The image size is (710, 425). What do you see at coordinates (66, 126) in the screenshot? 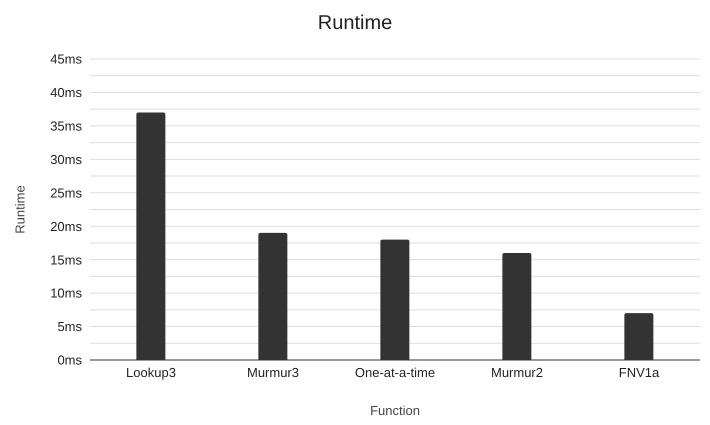
I see `y-tick-label: 35ms` at bounding box center [66, 126].